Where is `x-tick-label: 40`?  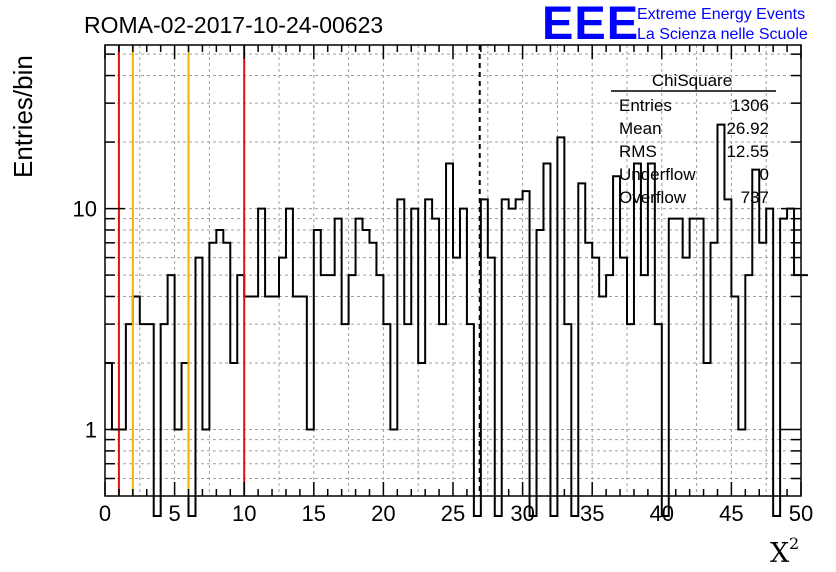 x-tick-label: 40 is located at coordinates (662, 513).